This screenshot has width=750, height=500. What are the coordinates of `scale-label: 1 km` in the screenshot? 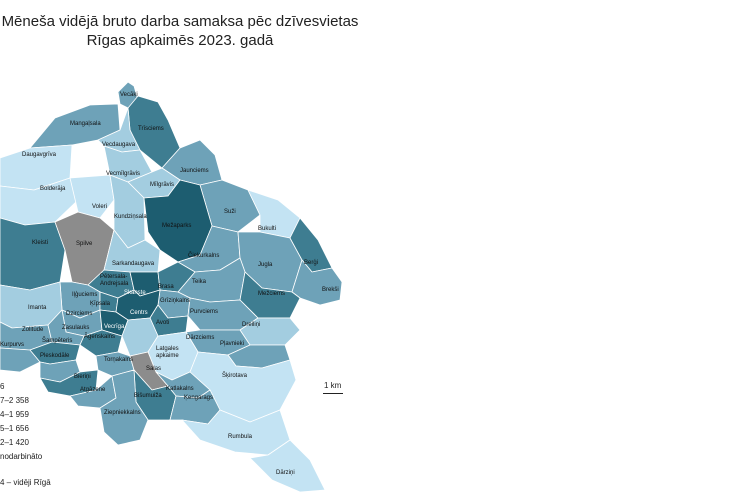 It's located at (333, 385).